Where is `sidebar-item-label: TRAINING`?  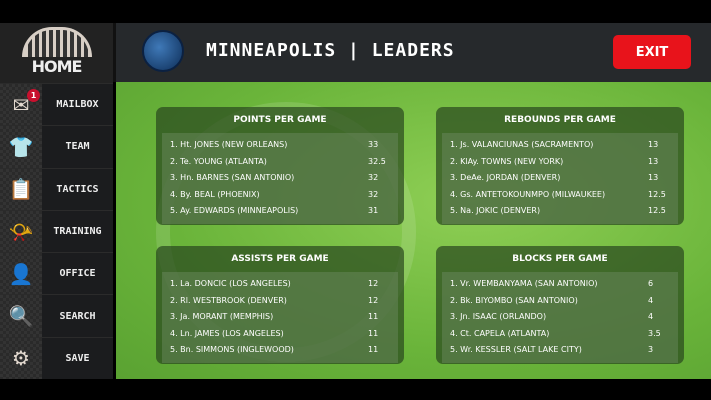 sidebar-item-label: TRAINING is located at coordinates (77, 232).